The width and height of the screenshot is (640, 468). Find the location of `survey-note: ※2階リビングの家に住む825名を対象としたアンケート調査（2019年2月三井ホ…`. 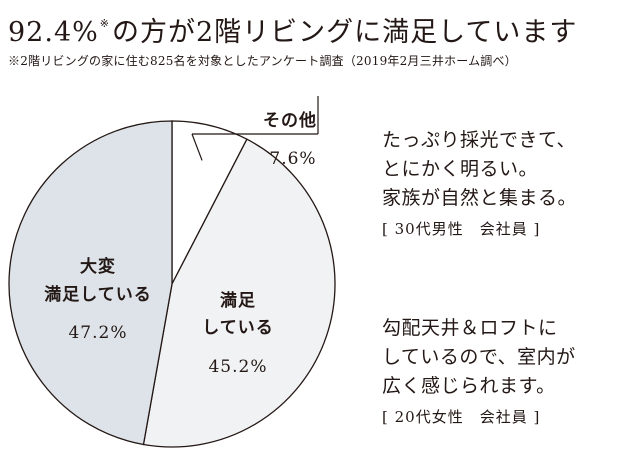

survey-note: ※2階リビングの家に住む825名を対象としたアンケート調査（2019年2月三井ホ… is located at coordinates (262, 61).